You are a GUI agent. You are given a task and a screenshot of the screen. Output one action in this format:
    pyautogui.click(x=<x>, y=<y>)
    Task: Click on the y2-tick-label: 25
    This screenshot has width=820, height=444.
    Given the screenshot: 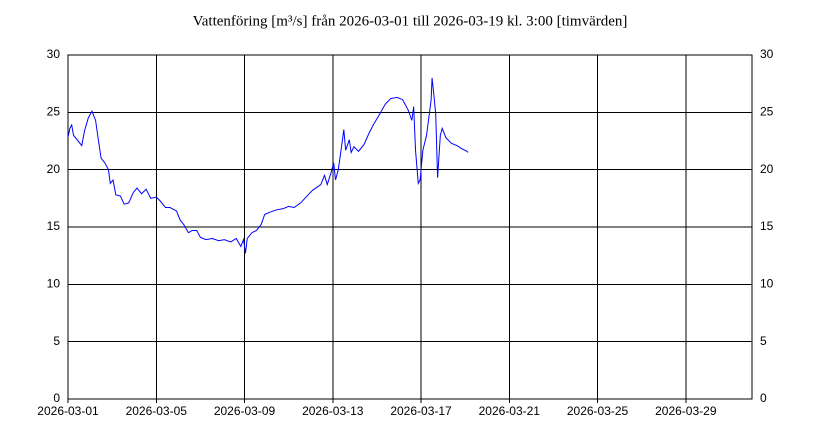 What is the action you would take?
    pyautogui.click(x=767, y=112)
    